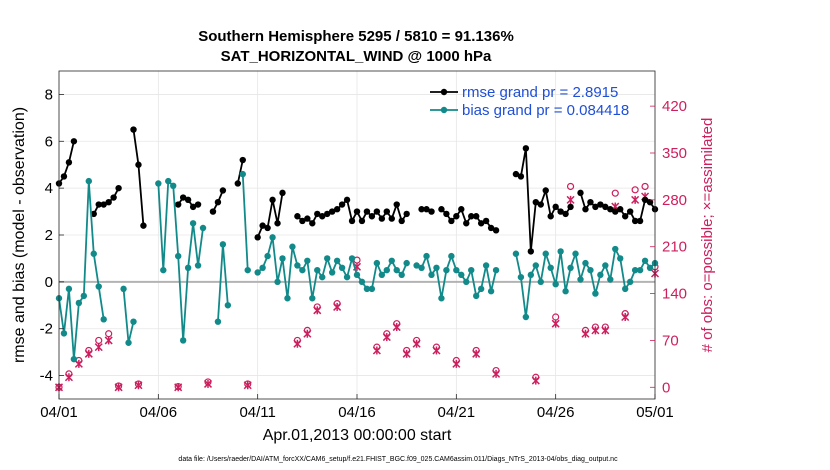 This screenshot has height=470, width=830. Describe the element at coordinates (545, 110) in the screenshot. I see `legend-bias-label: bias grand pr = 0.084418` at that location.